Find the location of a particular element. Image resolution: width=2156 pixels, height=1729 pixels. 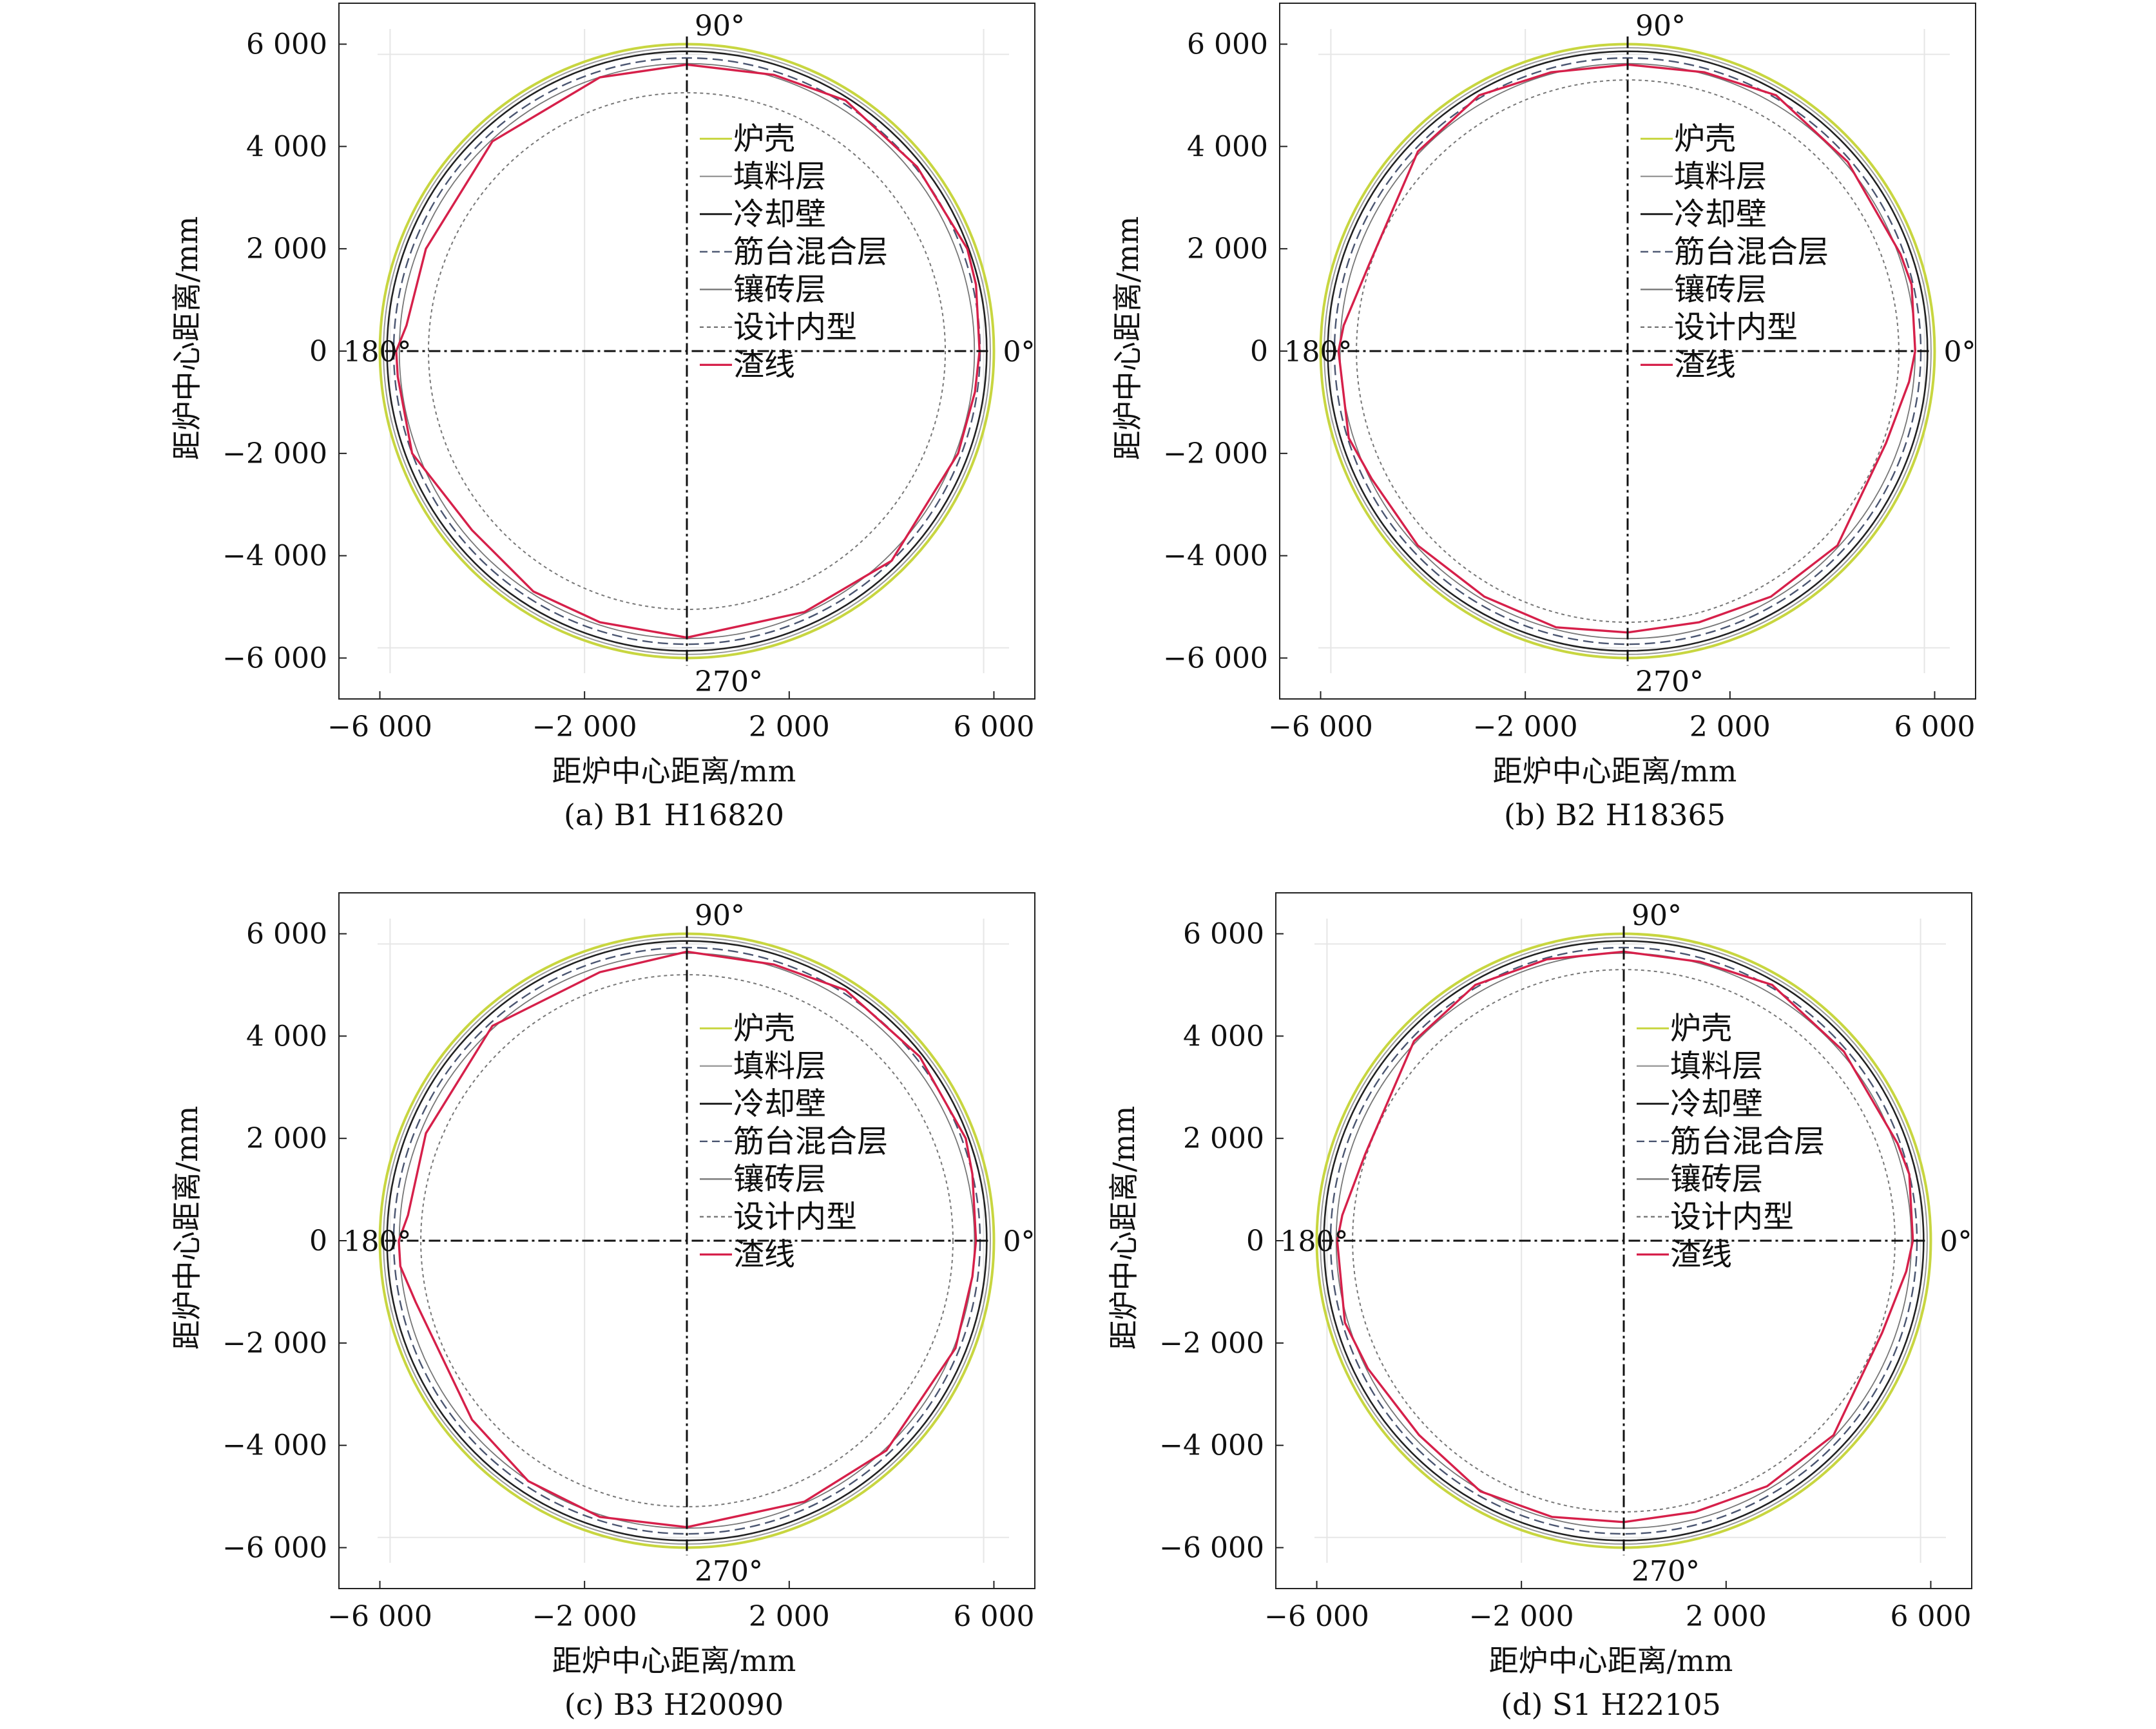

panel-caption: (d) S1 H22105 is located at coordinates (1611, 1704).